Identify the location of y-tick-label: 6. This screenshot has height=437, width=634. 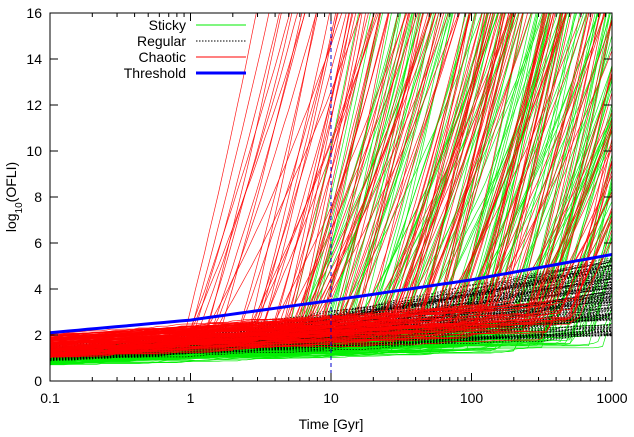
(38, 243).